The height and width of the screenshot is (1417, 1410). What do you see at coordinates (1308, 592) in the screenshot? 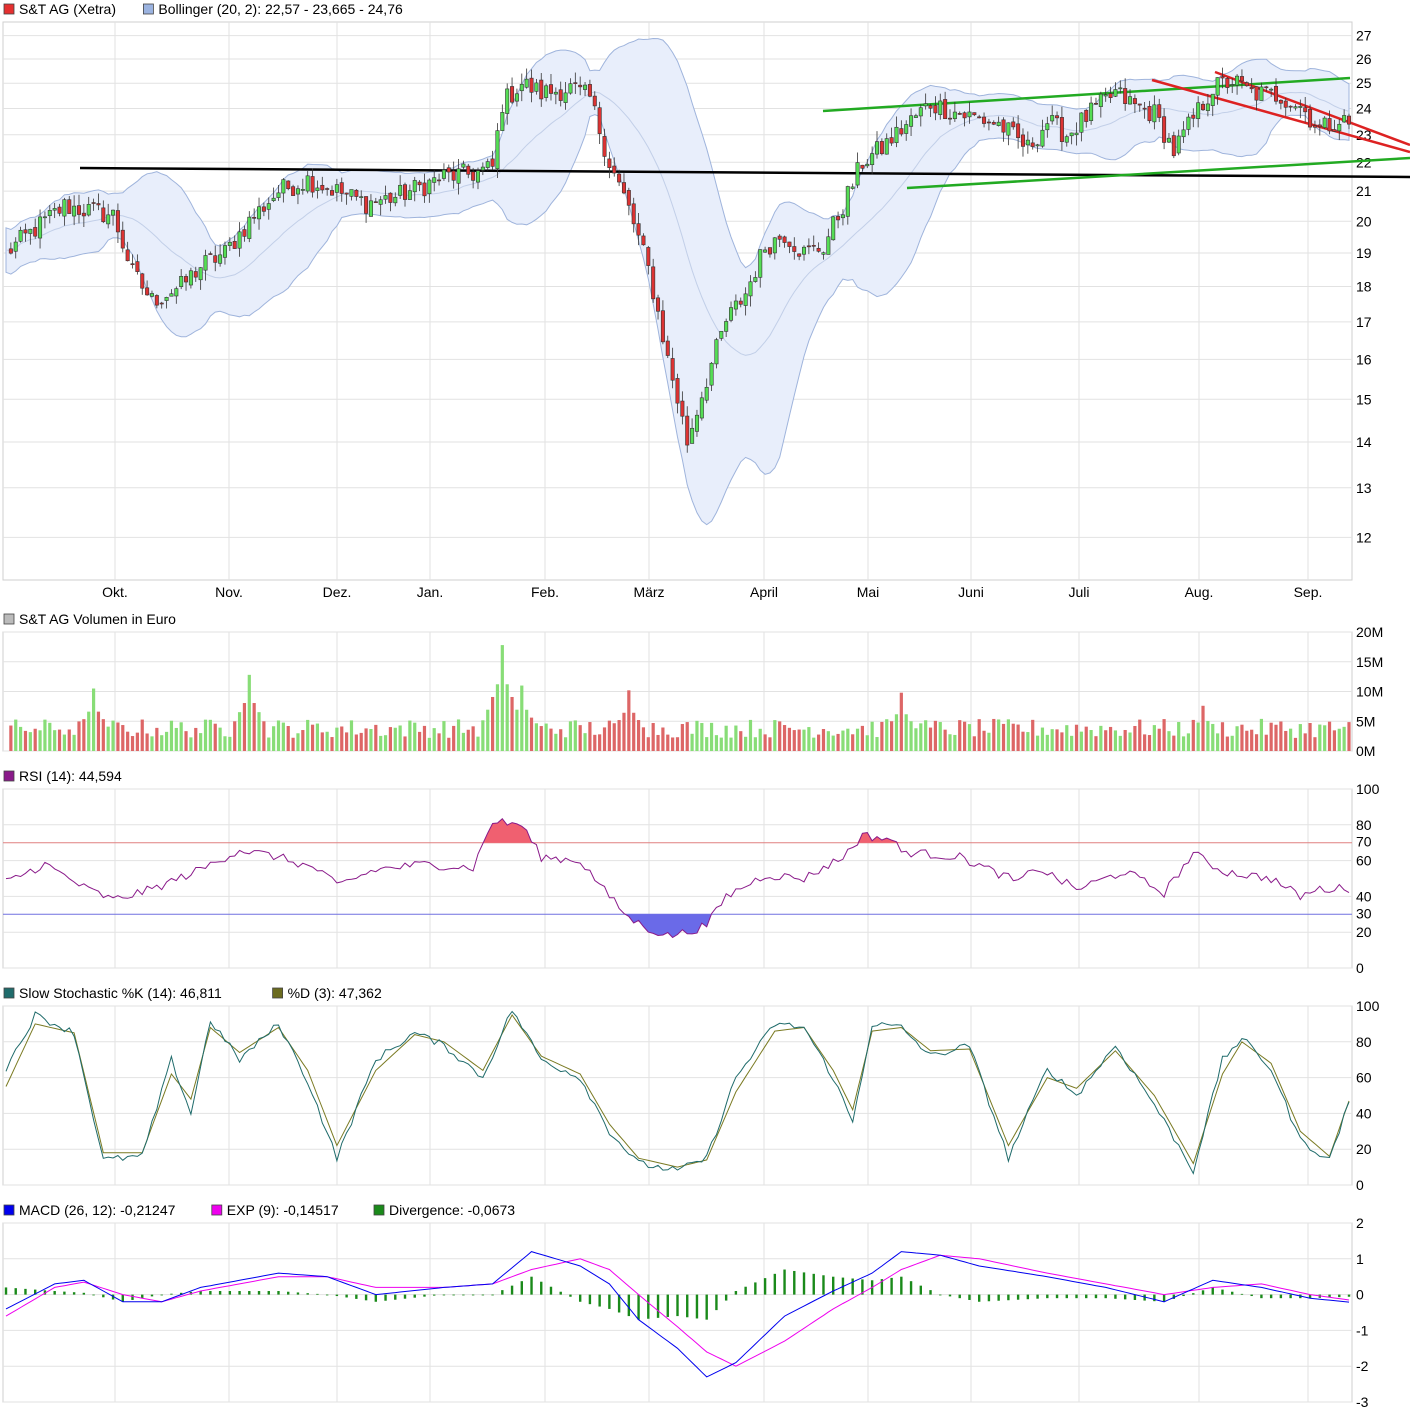
I see `price-x-tick-11: Sep.` at bounding box center [1308, 592].